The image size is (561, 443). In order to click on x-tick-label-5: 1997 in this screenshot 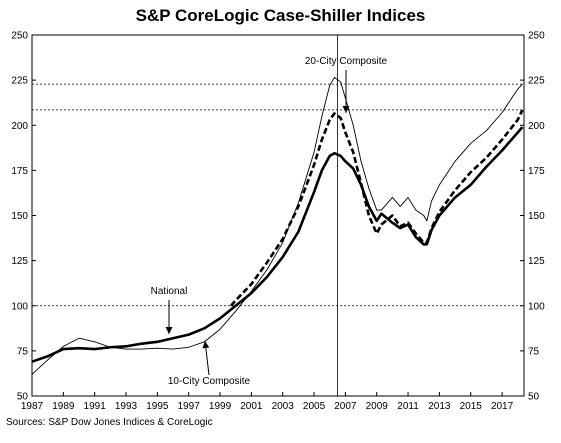, I will do `click(189, 406)`.